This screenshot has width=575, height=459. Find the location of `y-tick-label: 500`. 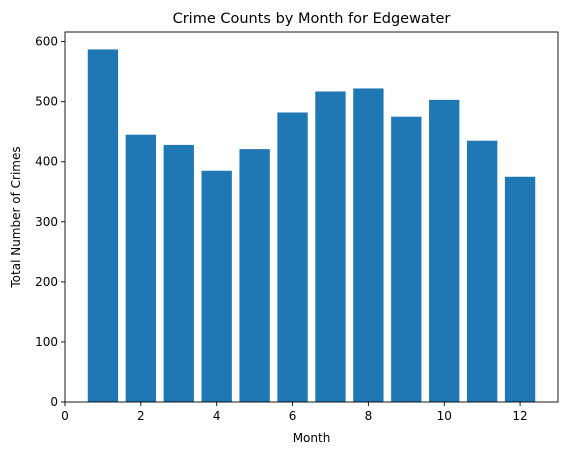

y-tick-label: 500 is located at coordinates (46, 102).